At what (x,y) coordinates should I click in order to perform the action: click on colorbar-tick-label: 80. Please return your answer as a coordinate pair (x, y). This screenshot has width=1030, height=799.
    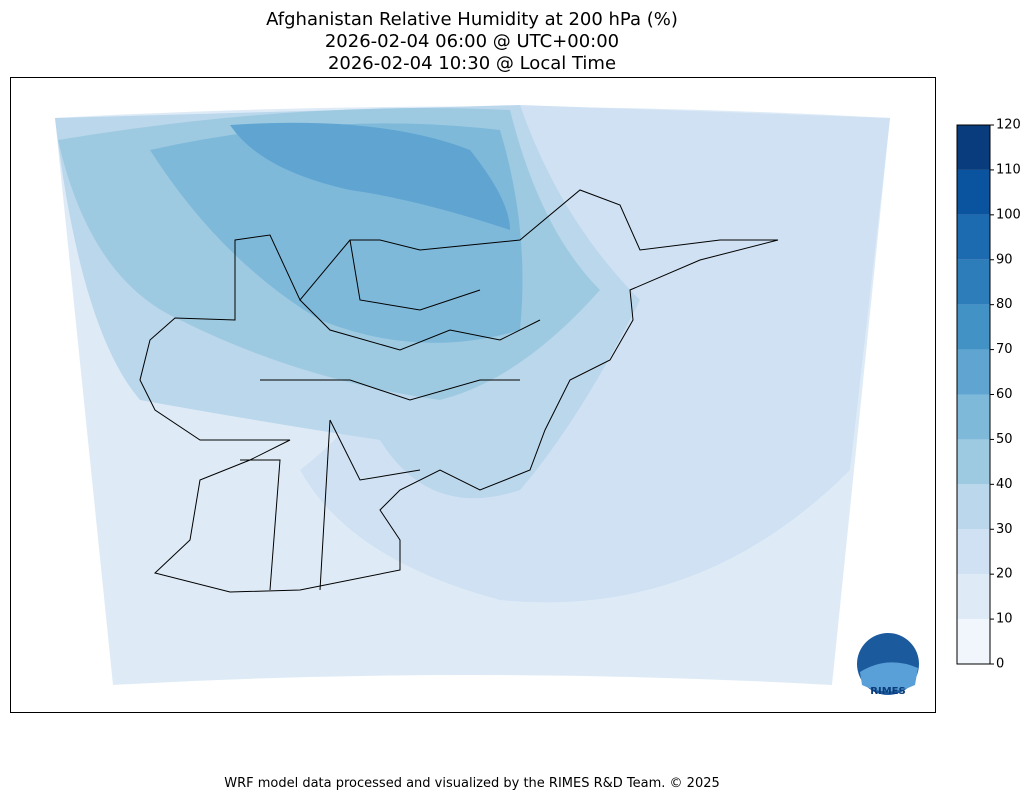
    Looking at the image, I should click on (1004, 304).